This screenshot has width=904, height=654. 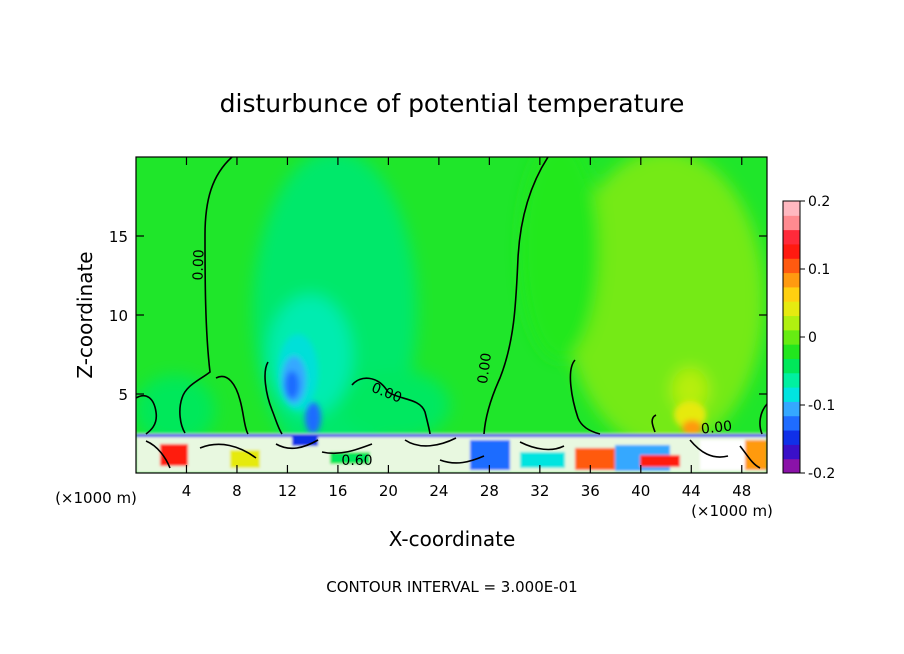 I want to click on x-tick-label: 32, so click(x=539, y=491).